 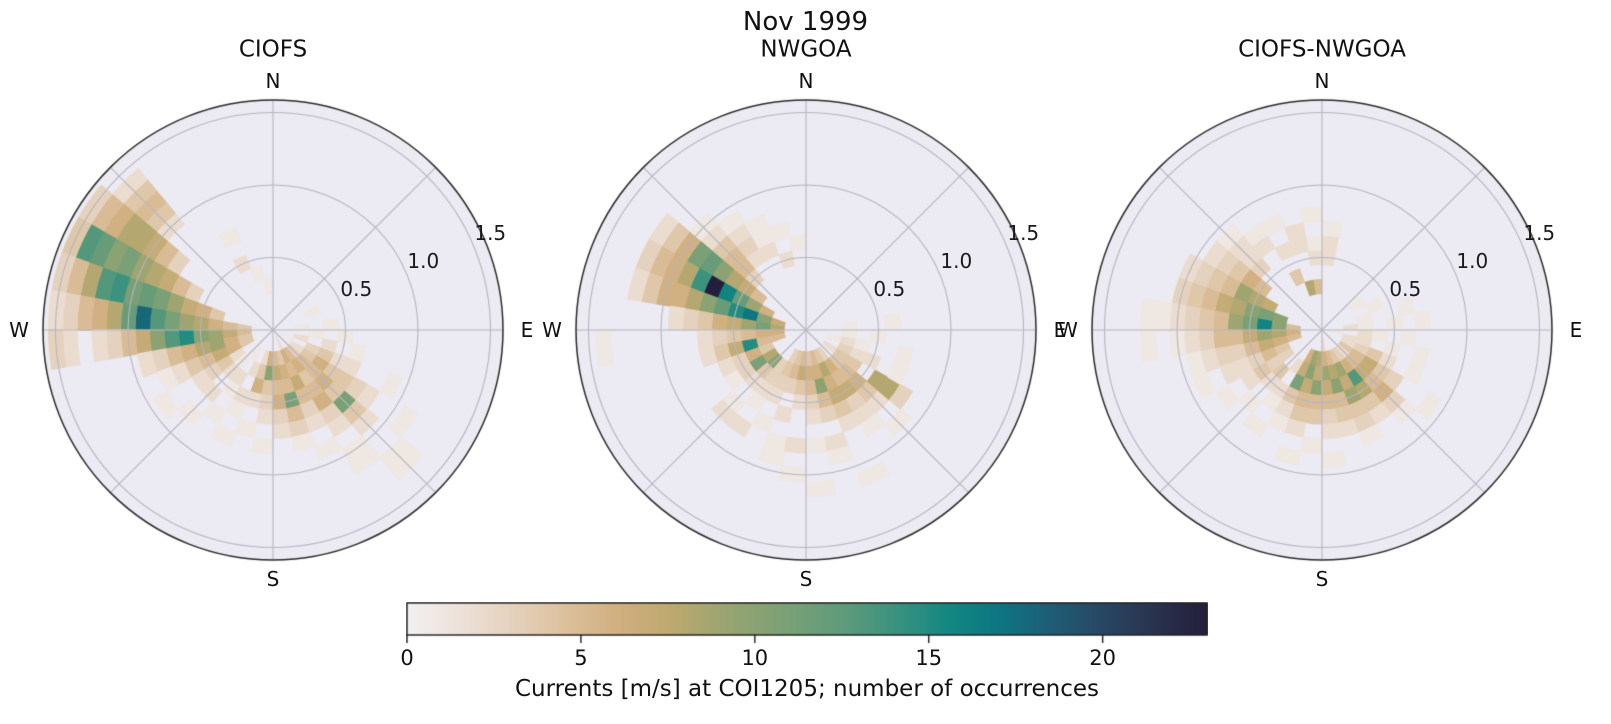 I want to click on colorbar-tick-label: 20, so click(x=1103, y=658).